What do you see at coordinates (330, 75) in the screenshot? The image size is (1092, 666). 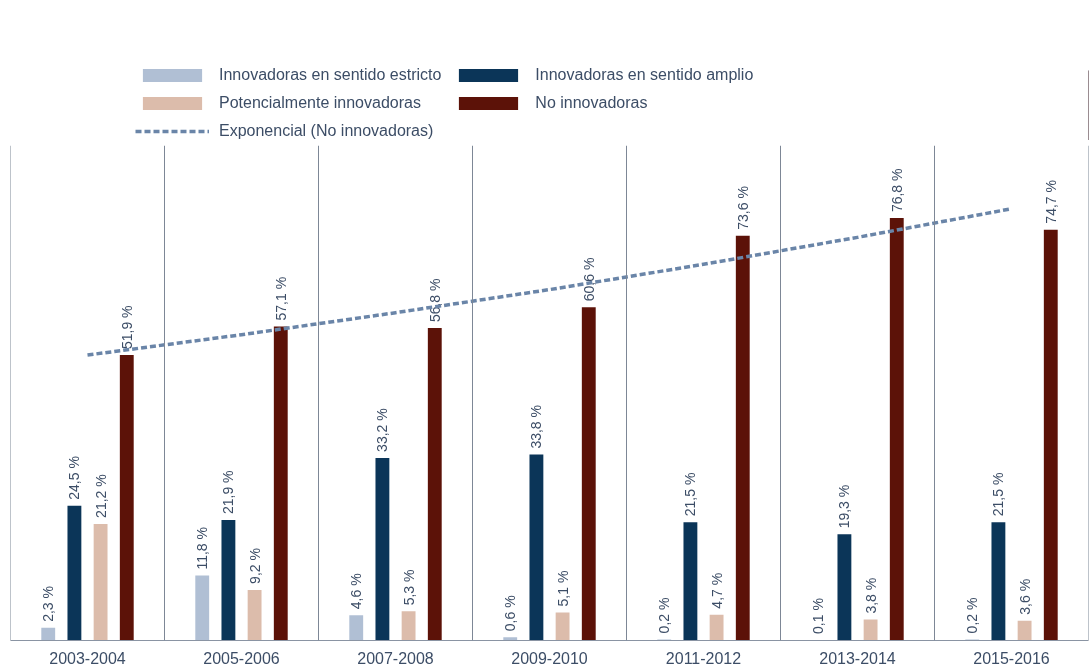 I see `legend-label: Innovadoras en sentido estricto` at bounding box center [330, 75].